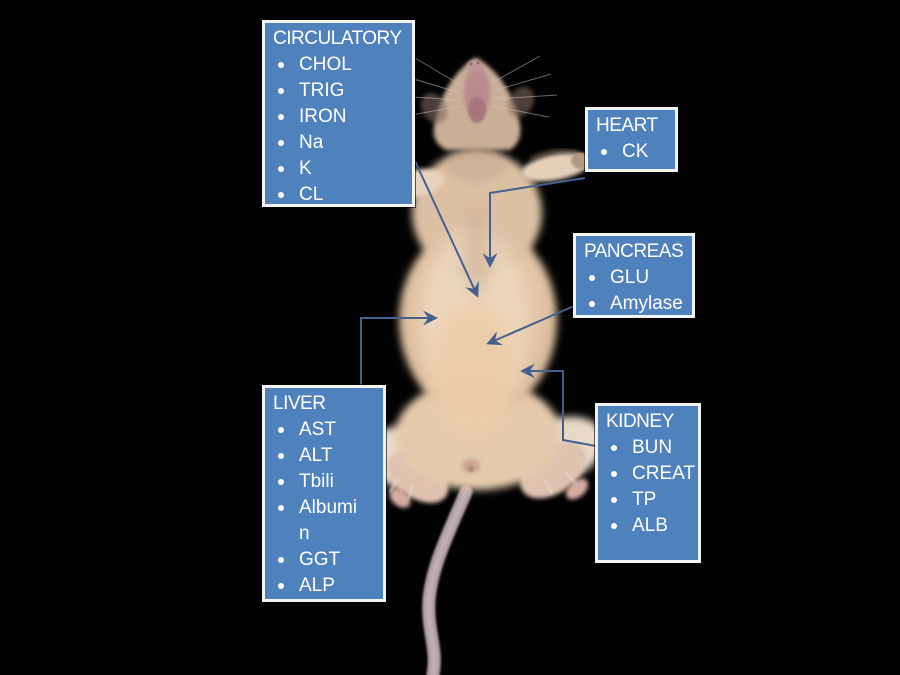 This screenshot has width=900, height=675. Describe the element at coordinates (558, 405) in the screenshot. I see `connector-kidney` at that location.